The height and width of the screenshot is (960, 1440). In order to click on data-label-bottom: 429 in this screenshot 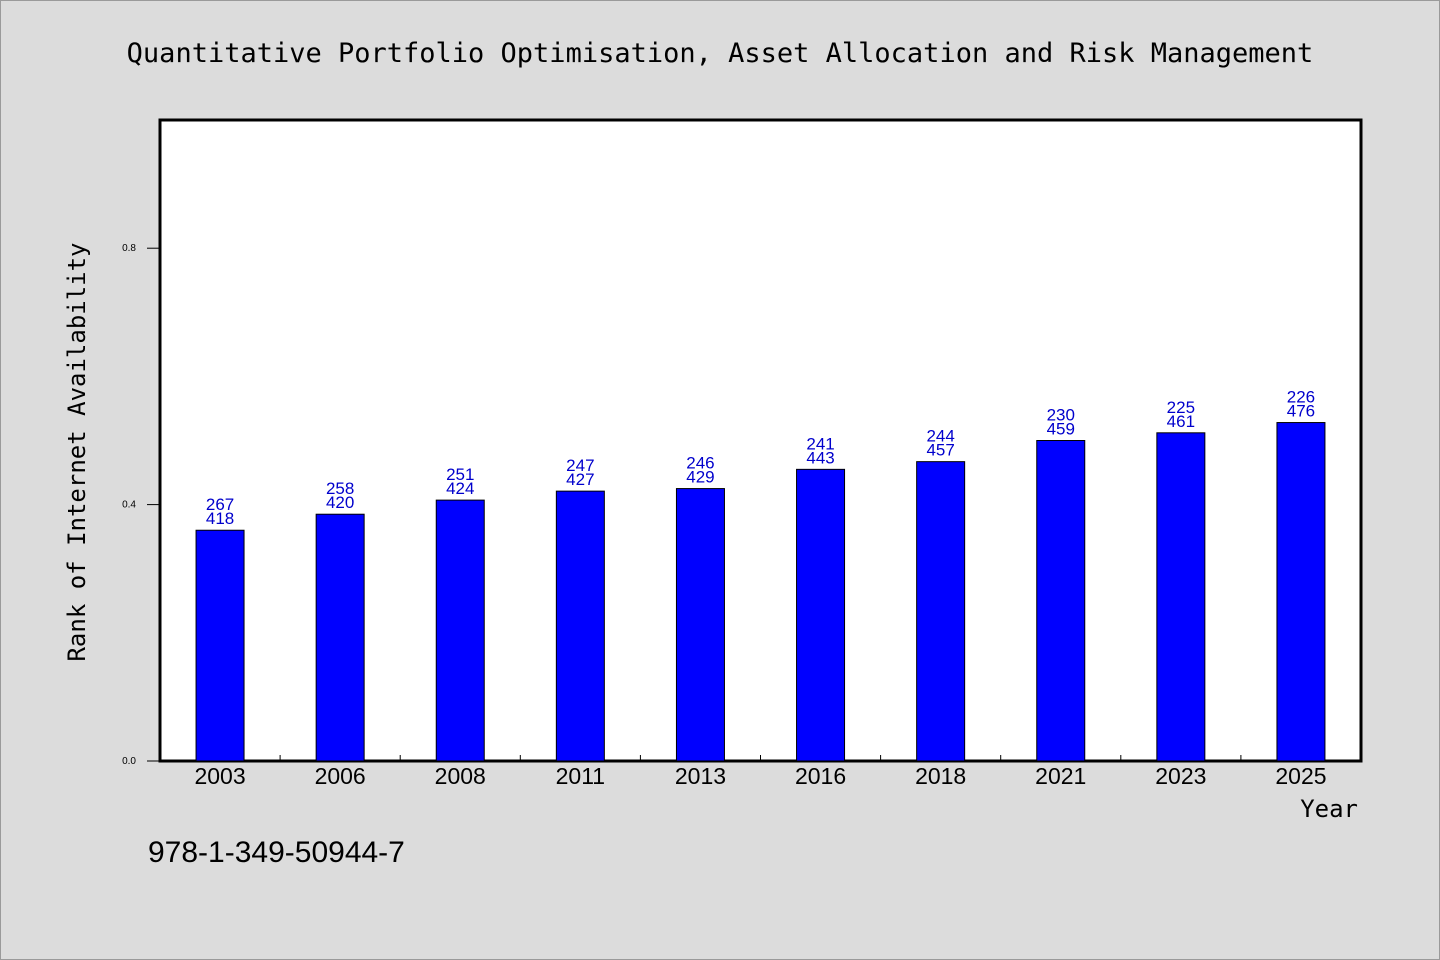, I will do `click(700, 477)`.